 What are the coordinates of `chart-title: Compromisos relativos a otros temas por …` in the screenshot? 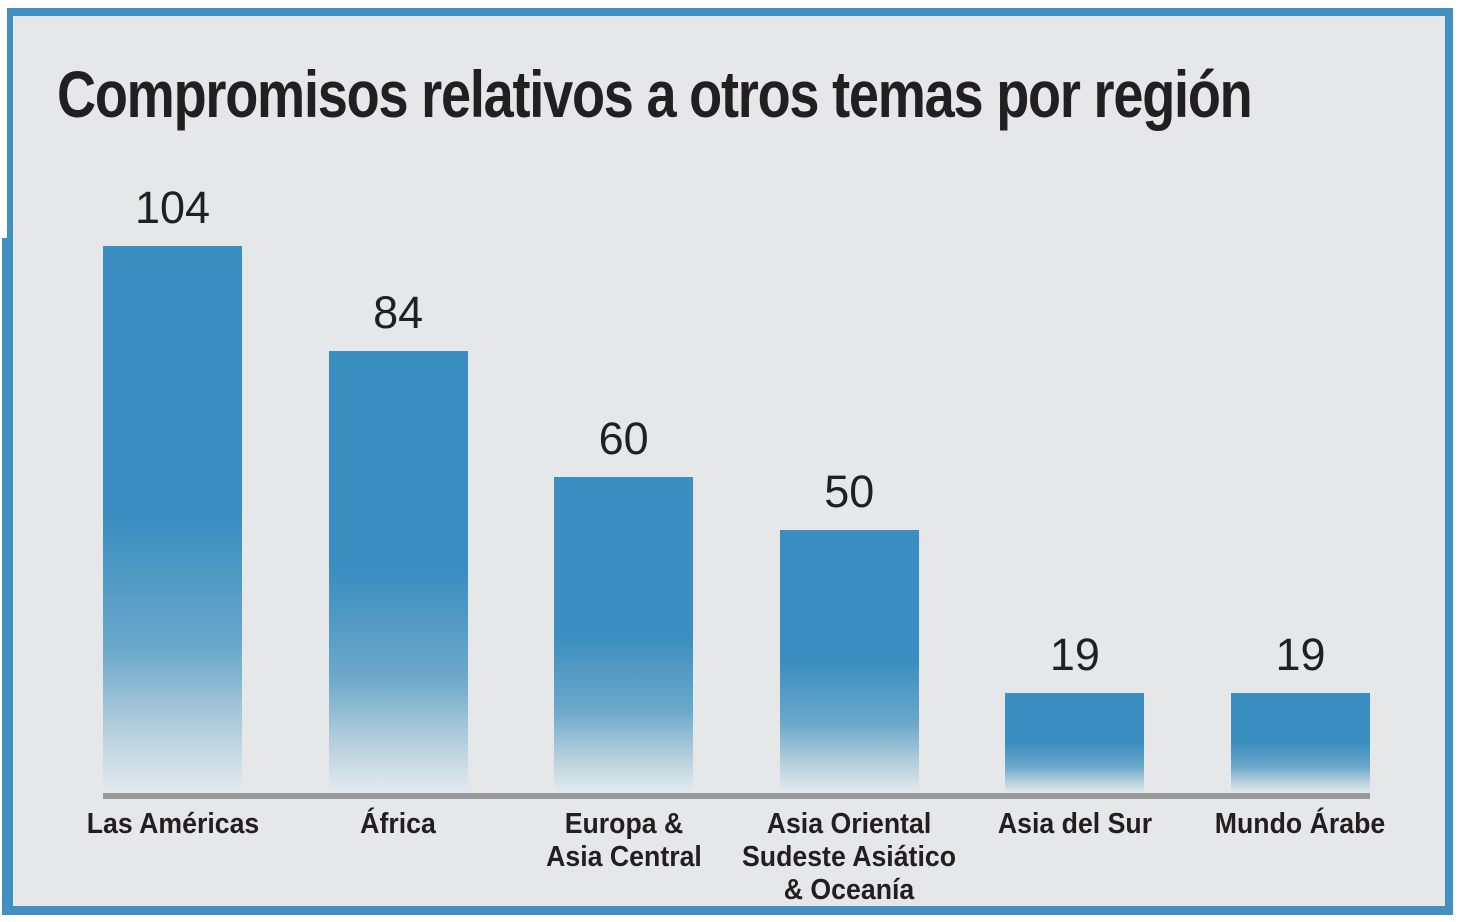 It's located at (655, 94).